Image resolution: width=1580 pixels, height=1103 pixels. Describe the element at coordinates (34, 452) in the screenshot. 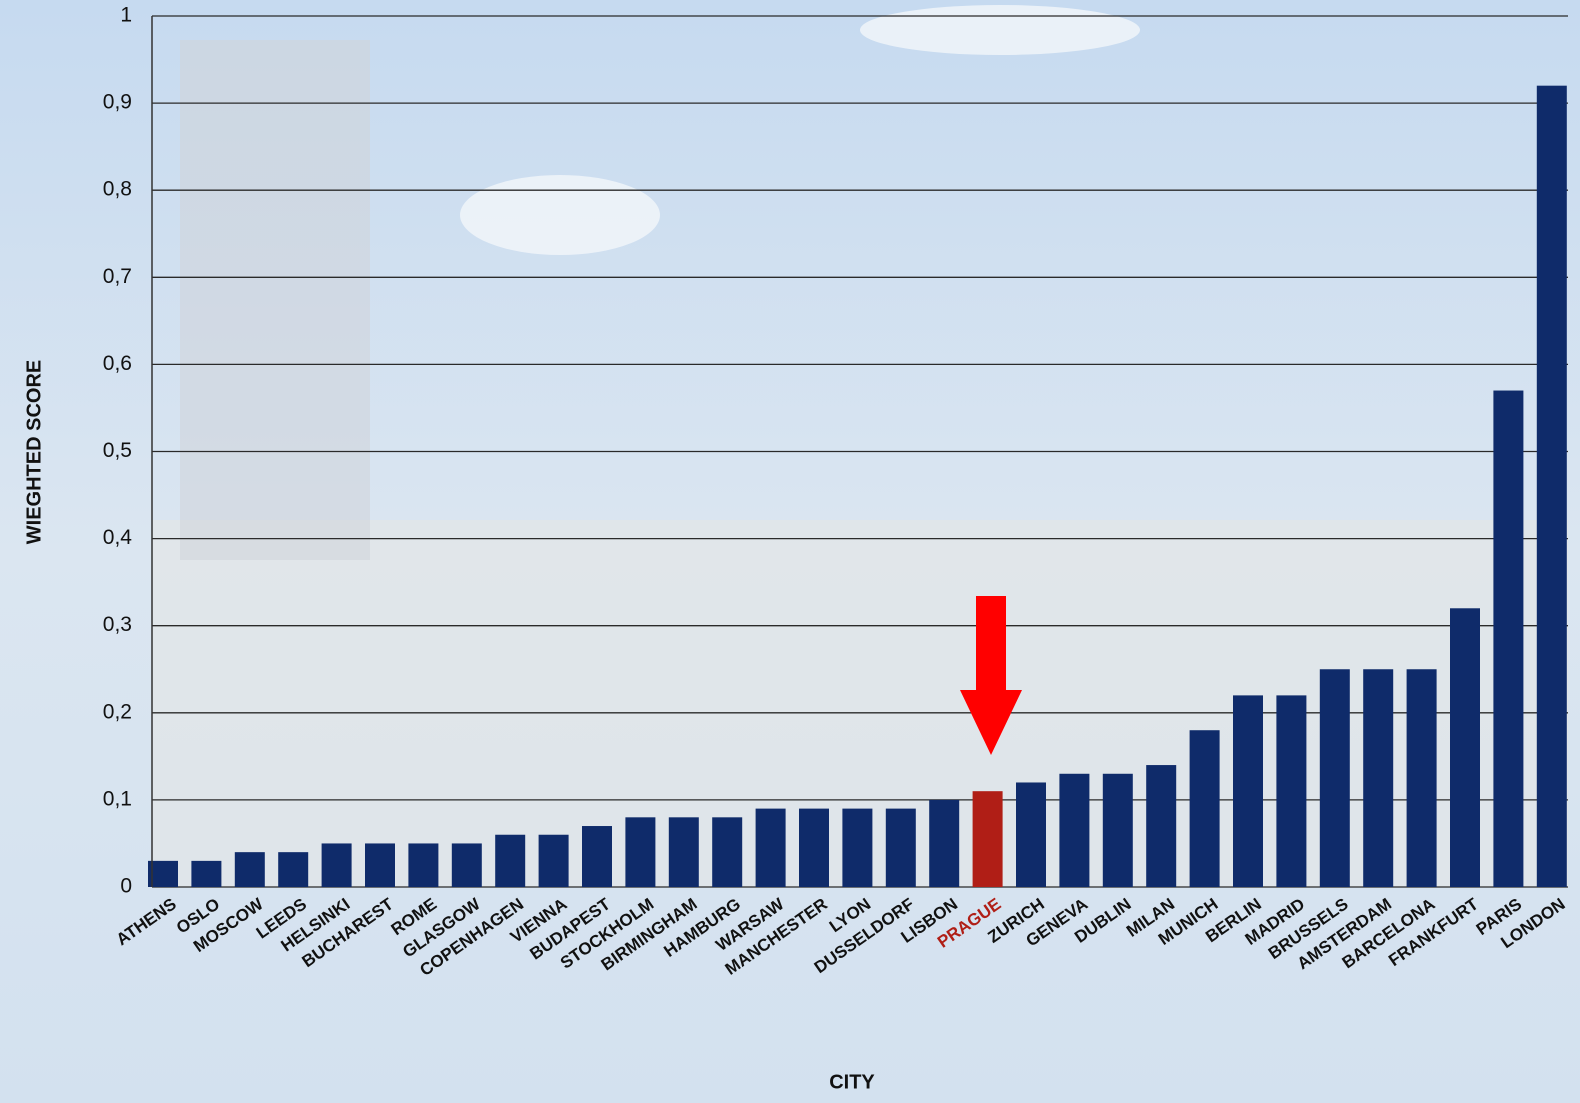

I see `y-axis-label: WIEGHTED SCORE` at that location.